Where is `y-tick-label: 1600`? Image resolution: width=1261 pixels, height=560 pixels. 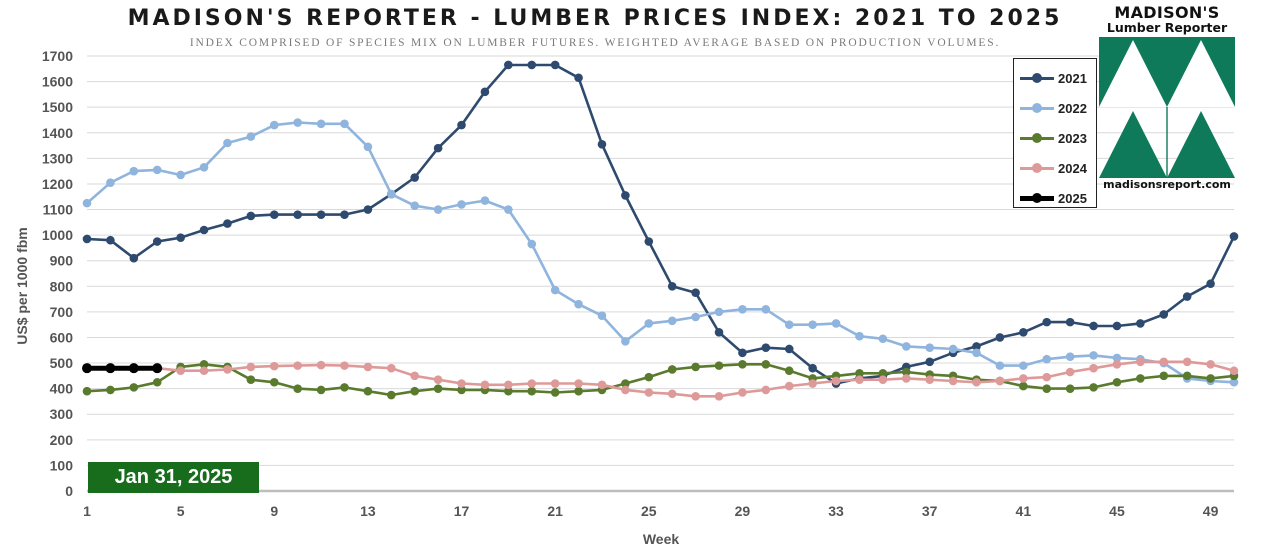
y-tick-label: 1600 is located at coordinates (57, 82).